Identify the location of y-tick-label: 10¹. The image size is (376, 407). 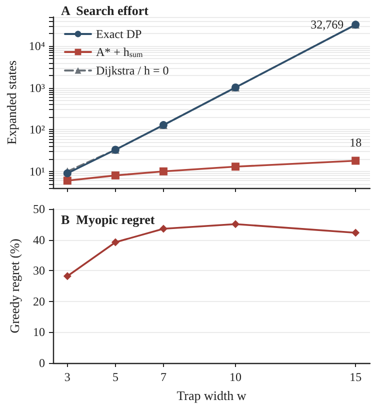
(37, 171).